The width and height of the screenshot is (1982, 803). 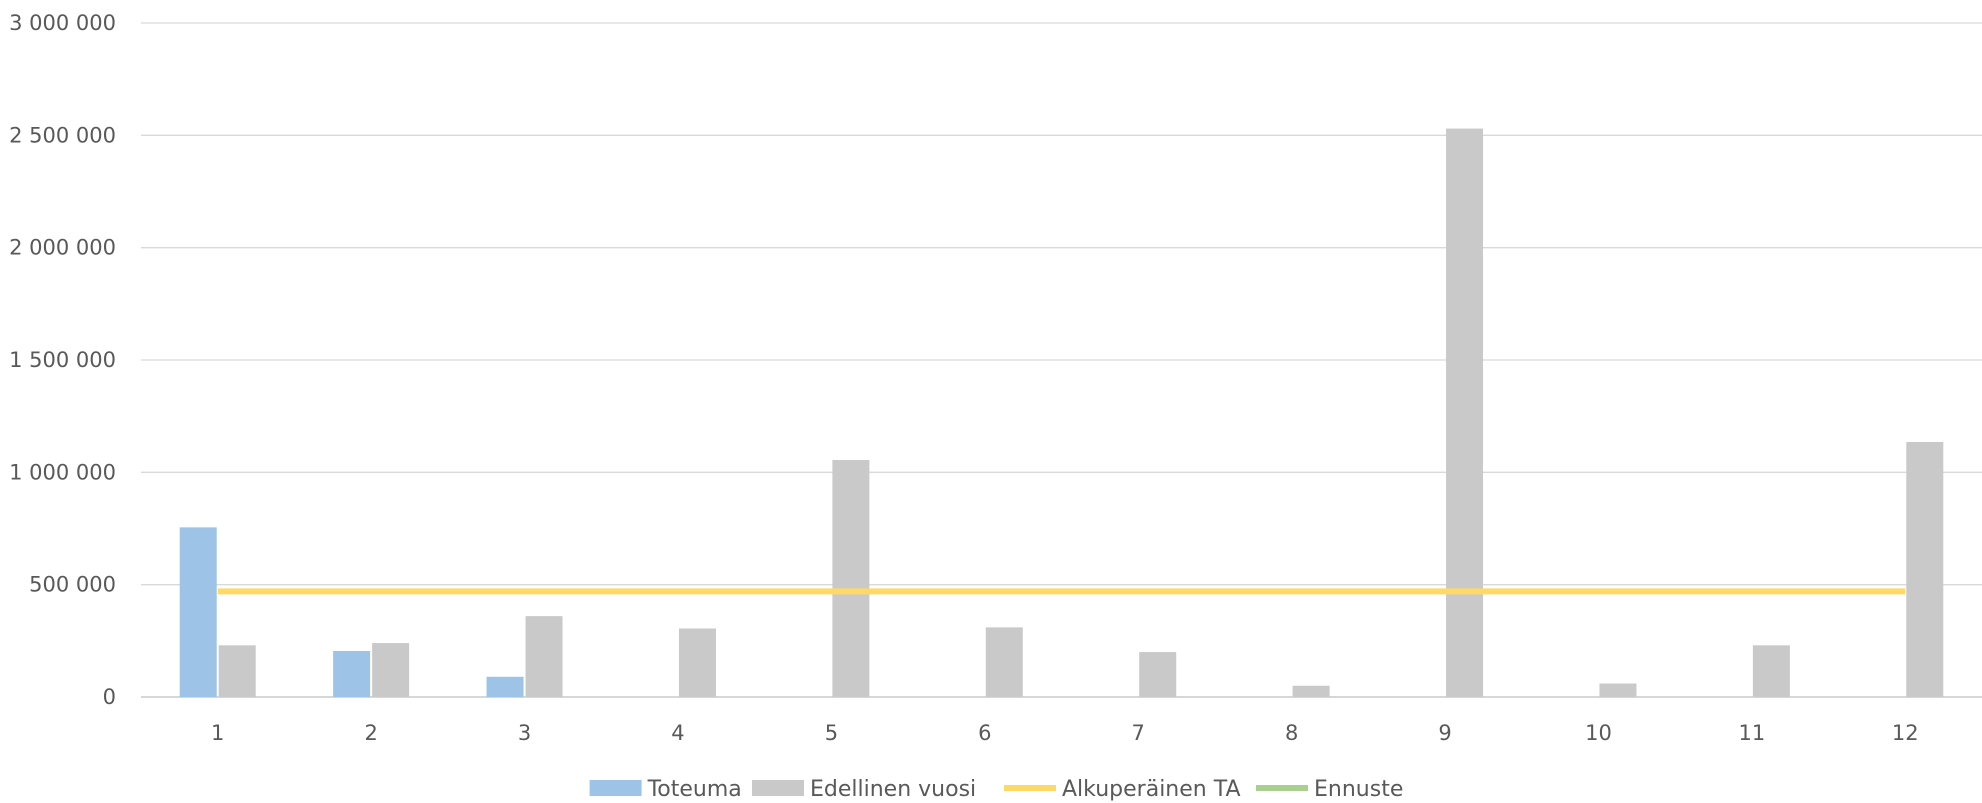 I want to click on legend-label: Toteuma, so click(x=694, y=789).